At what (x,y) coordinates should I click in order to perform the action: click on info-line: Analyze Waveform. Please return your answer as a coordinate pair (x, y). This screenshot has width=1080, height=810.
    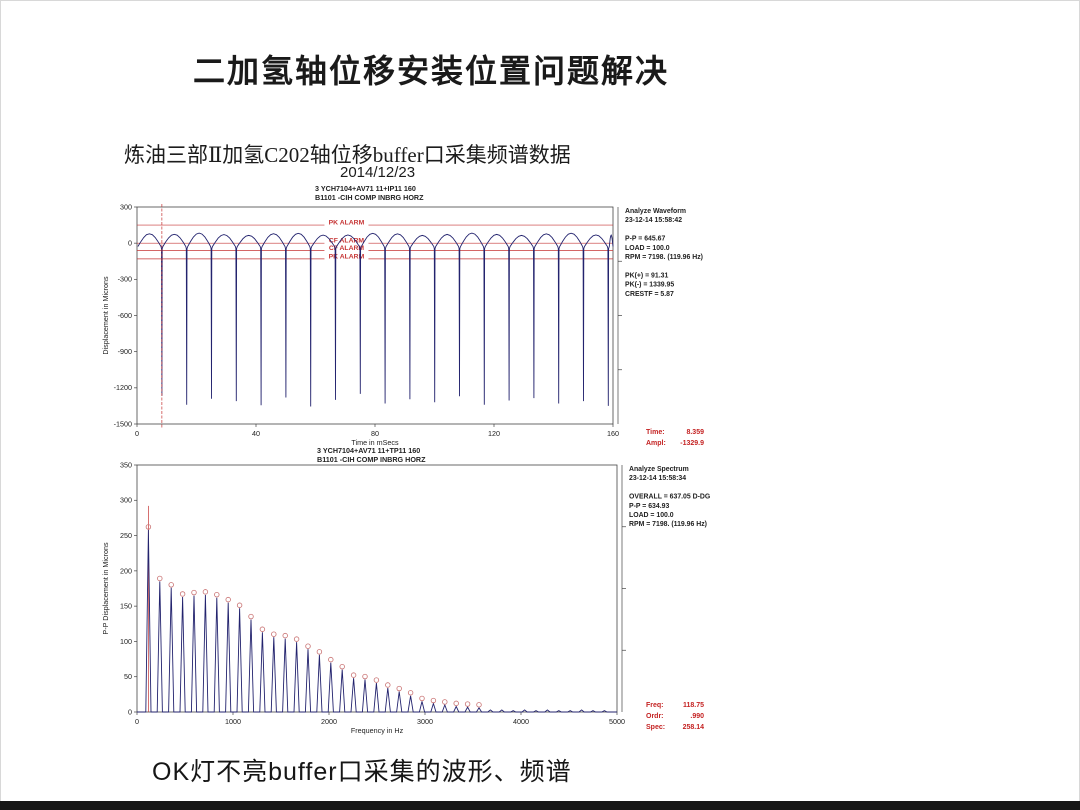
    Looking at the image, I should click on (655, 211).